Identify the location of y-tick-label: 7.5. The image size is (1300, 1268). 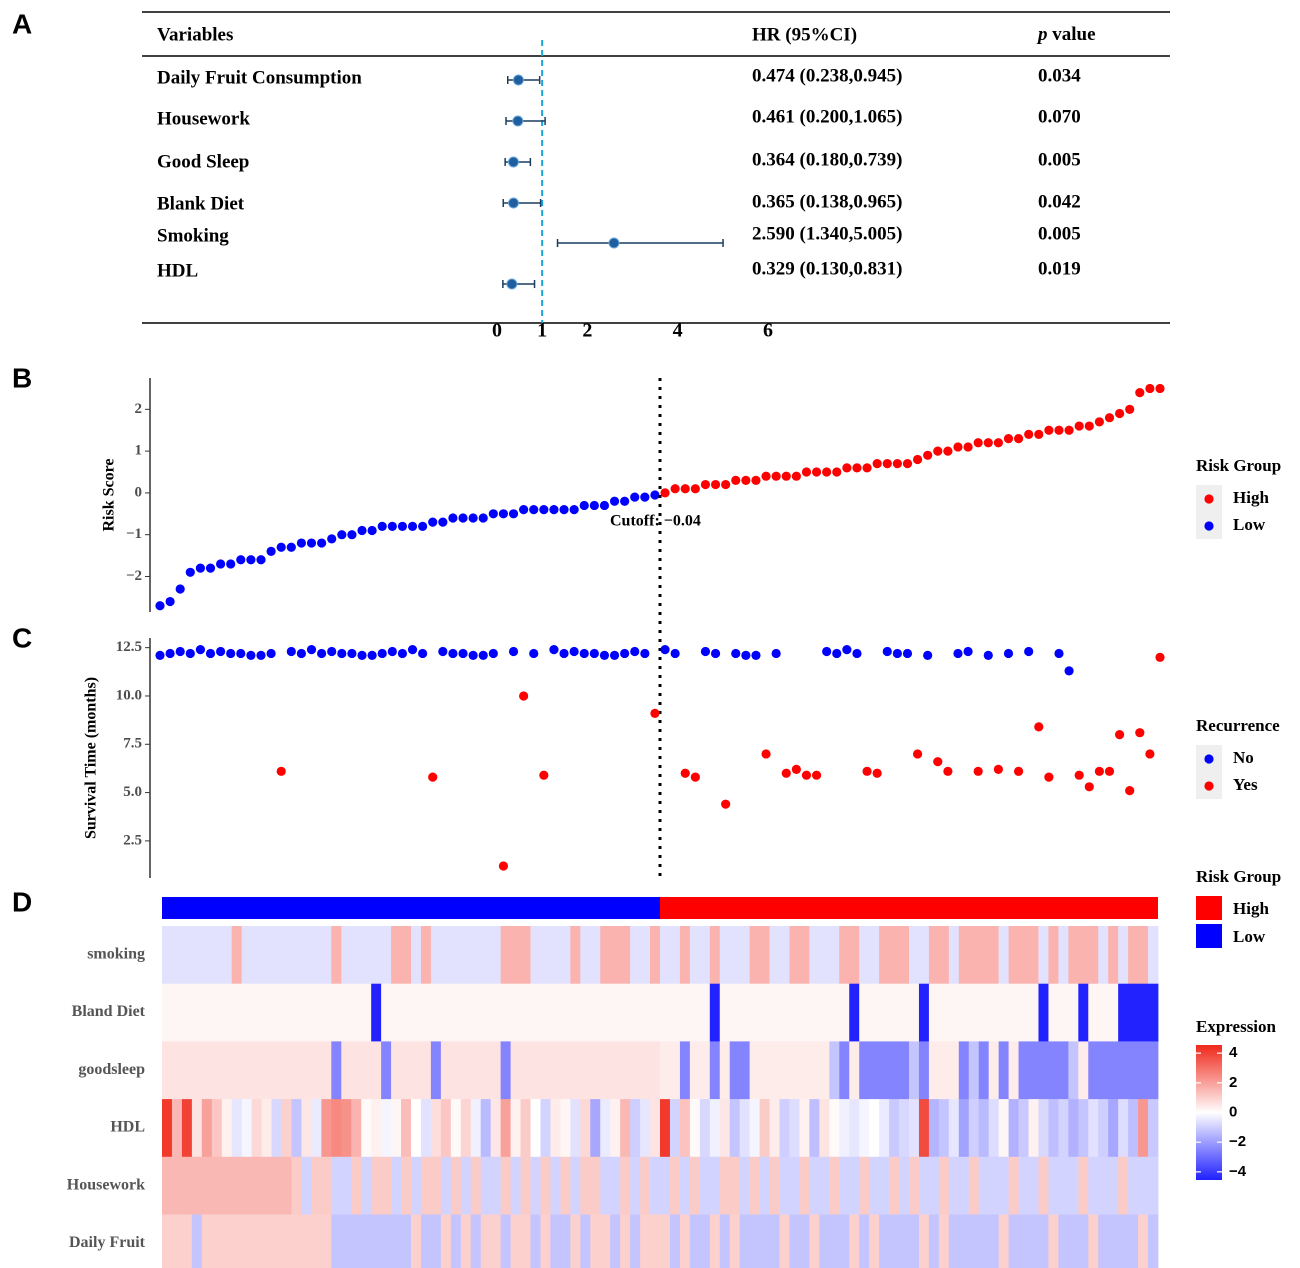
(132, 744).